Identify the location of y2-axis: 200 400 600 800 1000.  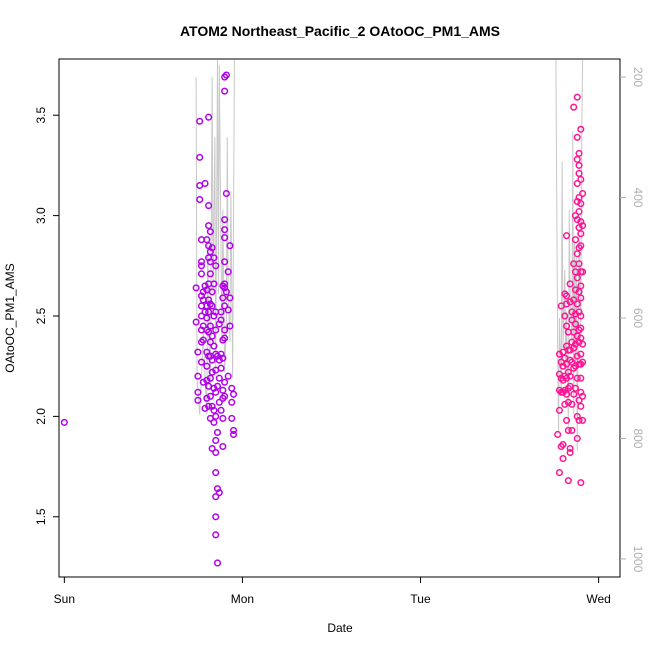
(632, 320).